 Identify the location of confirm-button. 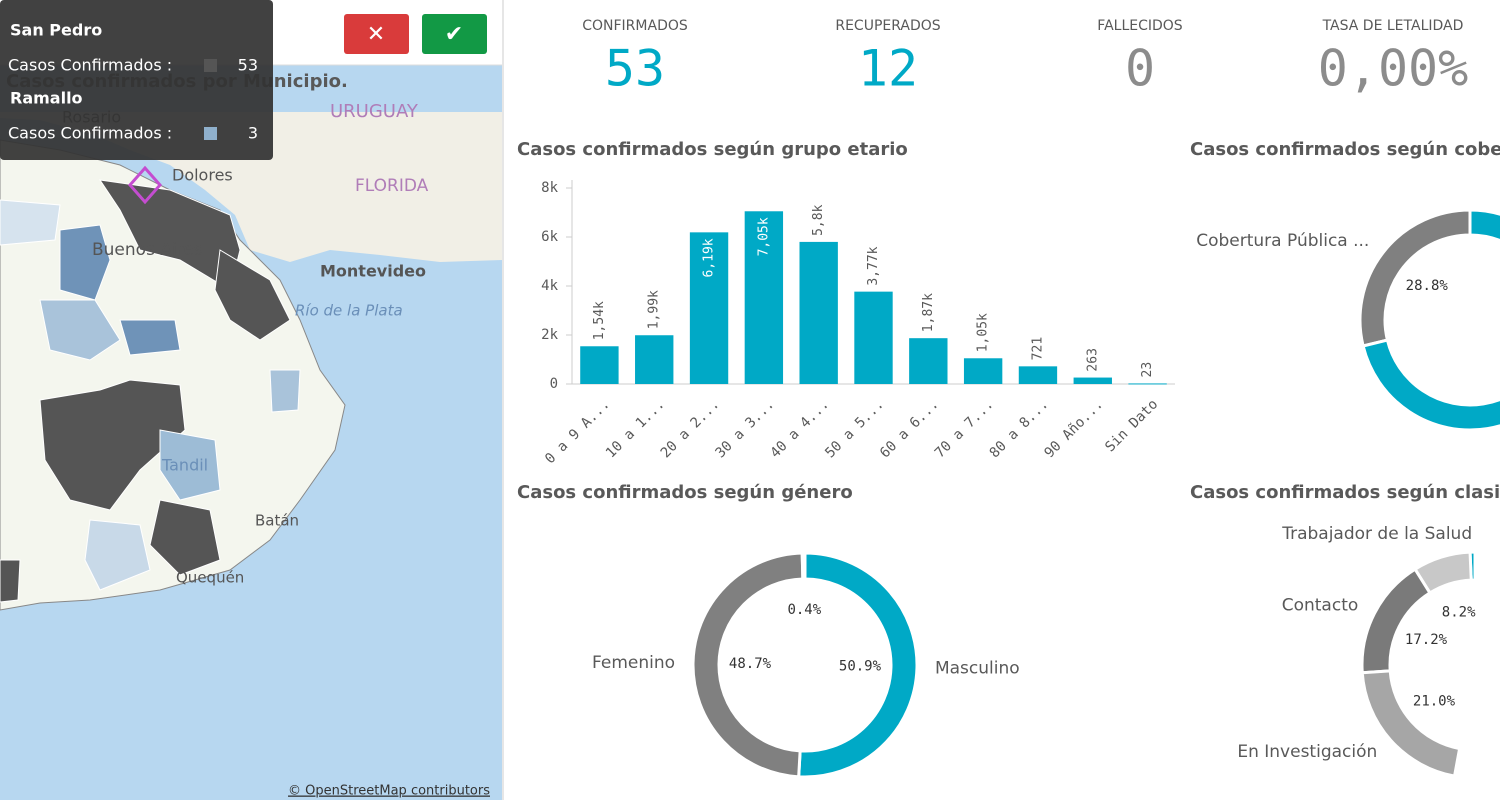
(454, 34).